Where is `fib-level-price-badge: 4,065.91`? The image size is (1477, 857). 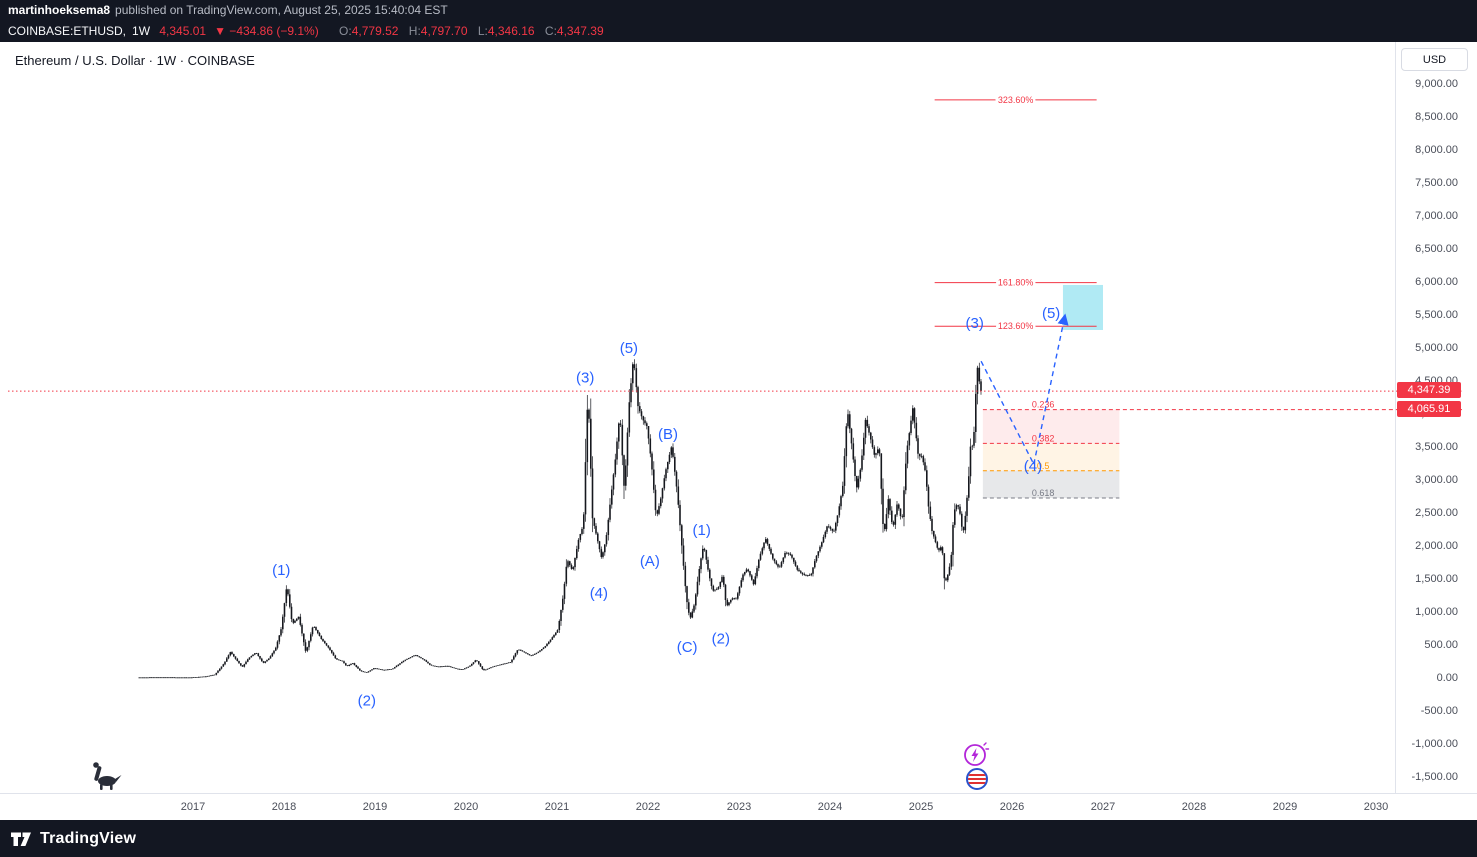 fib-level-price-badge: 4,065.91 is located at coordinates (1429, 408).